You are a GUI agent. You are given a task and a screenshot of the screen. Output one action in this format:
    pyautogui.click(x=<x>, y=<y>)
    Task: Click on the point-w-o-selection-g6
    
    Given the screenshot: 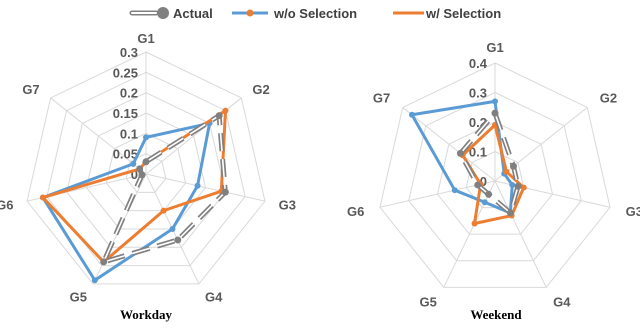 What is the action you would take?
    pyautogui.click(x=454, y=190)
    